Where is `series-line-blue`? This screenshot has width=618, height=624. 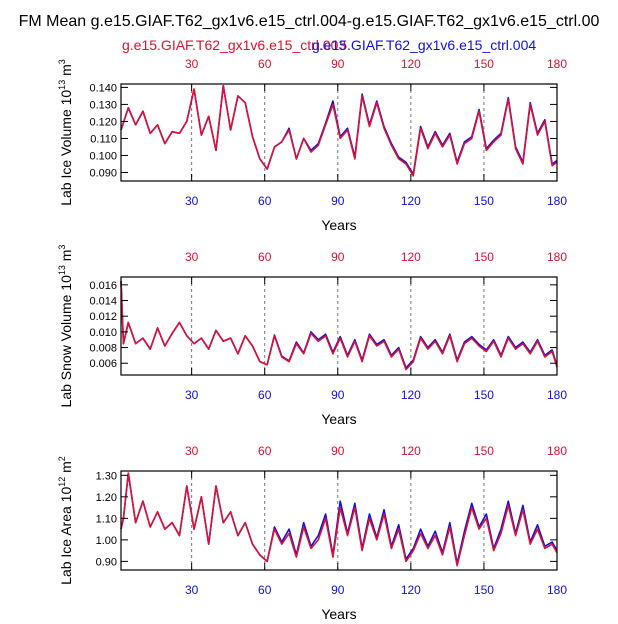 series-line-blue is located at coordinates (339, 324).